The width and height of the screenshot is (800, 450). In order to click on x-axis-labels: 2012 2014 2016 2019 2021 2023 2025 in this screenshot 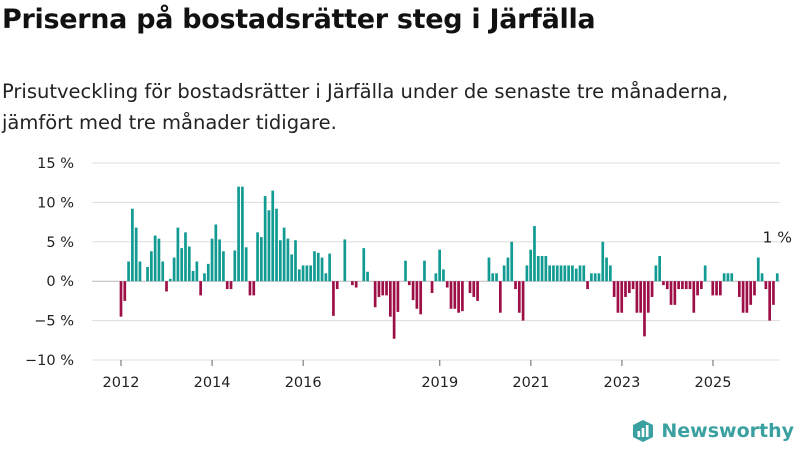, I will do `click(417, 375)`.